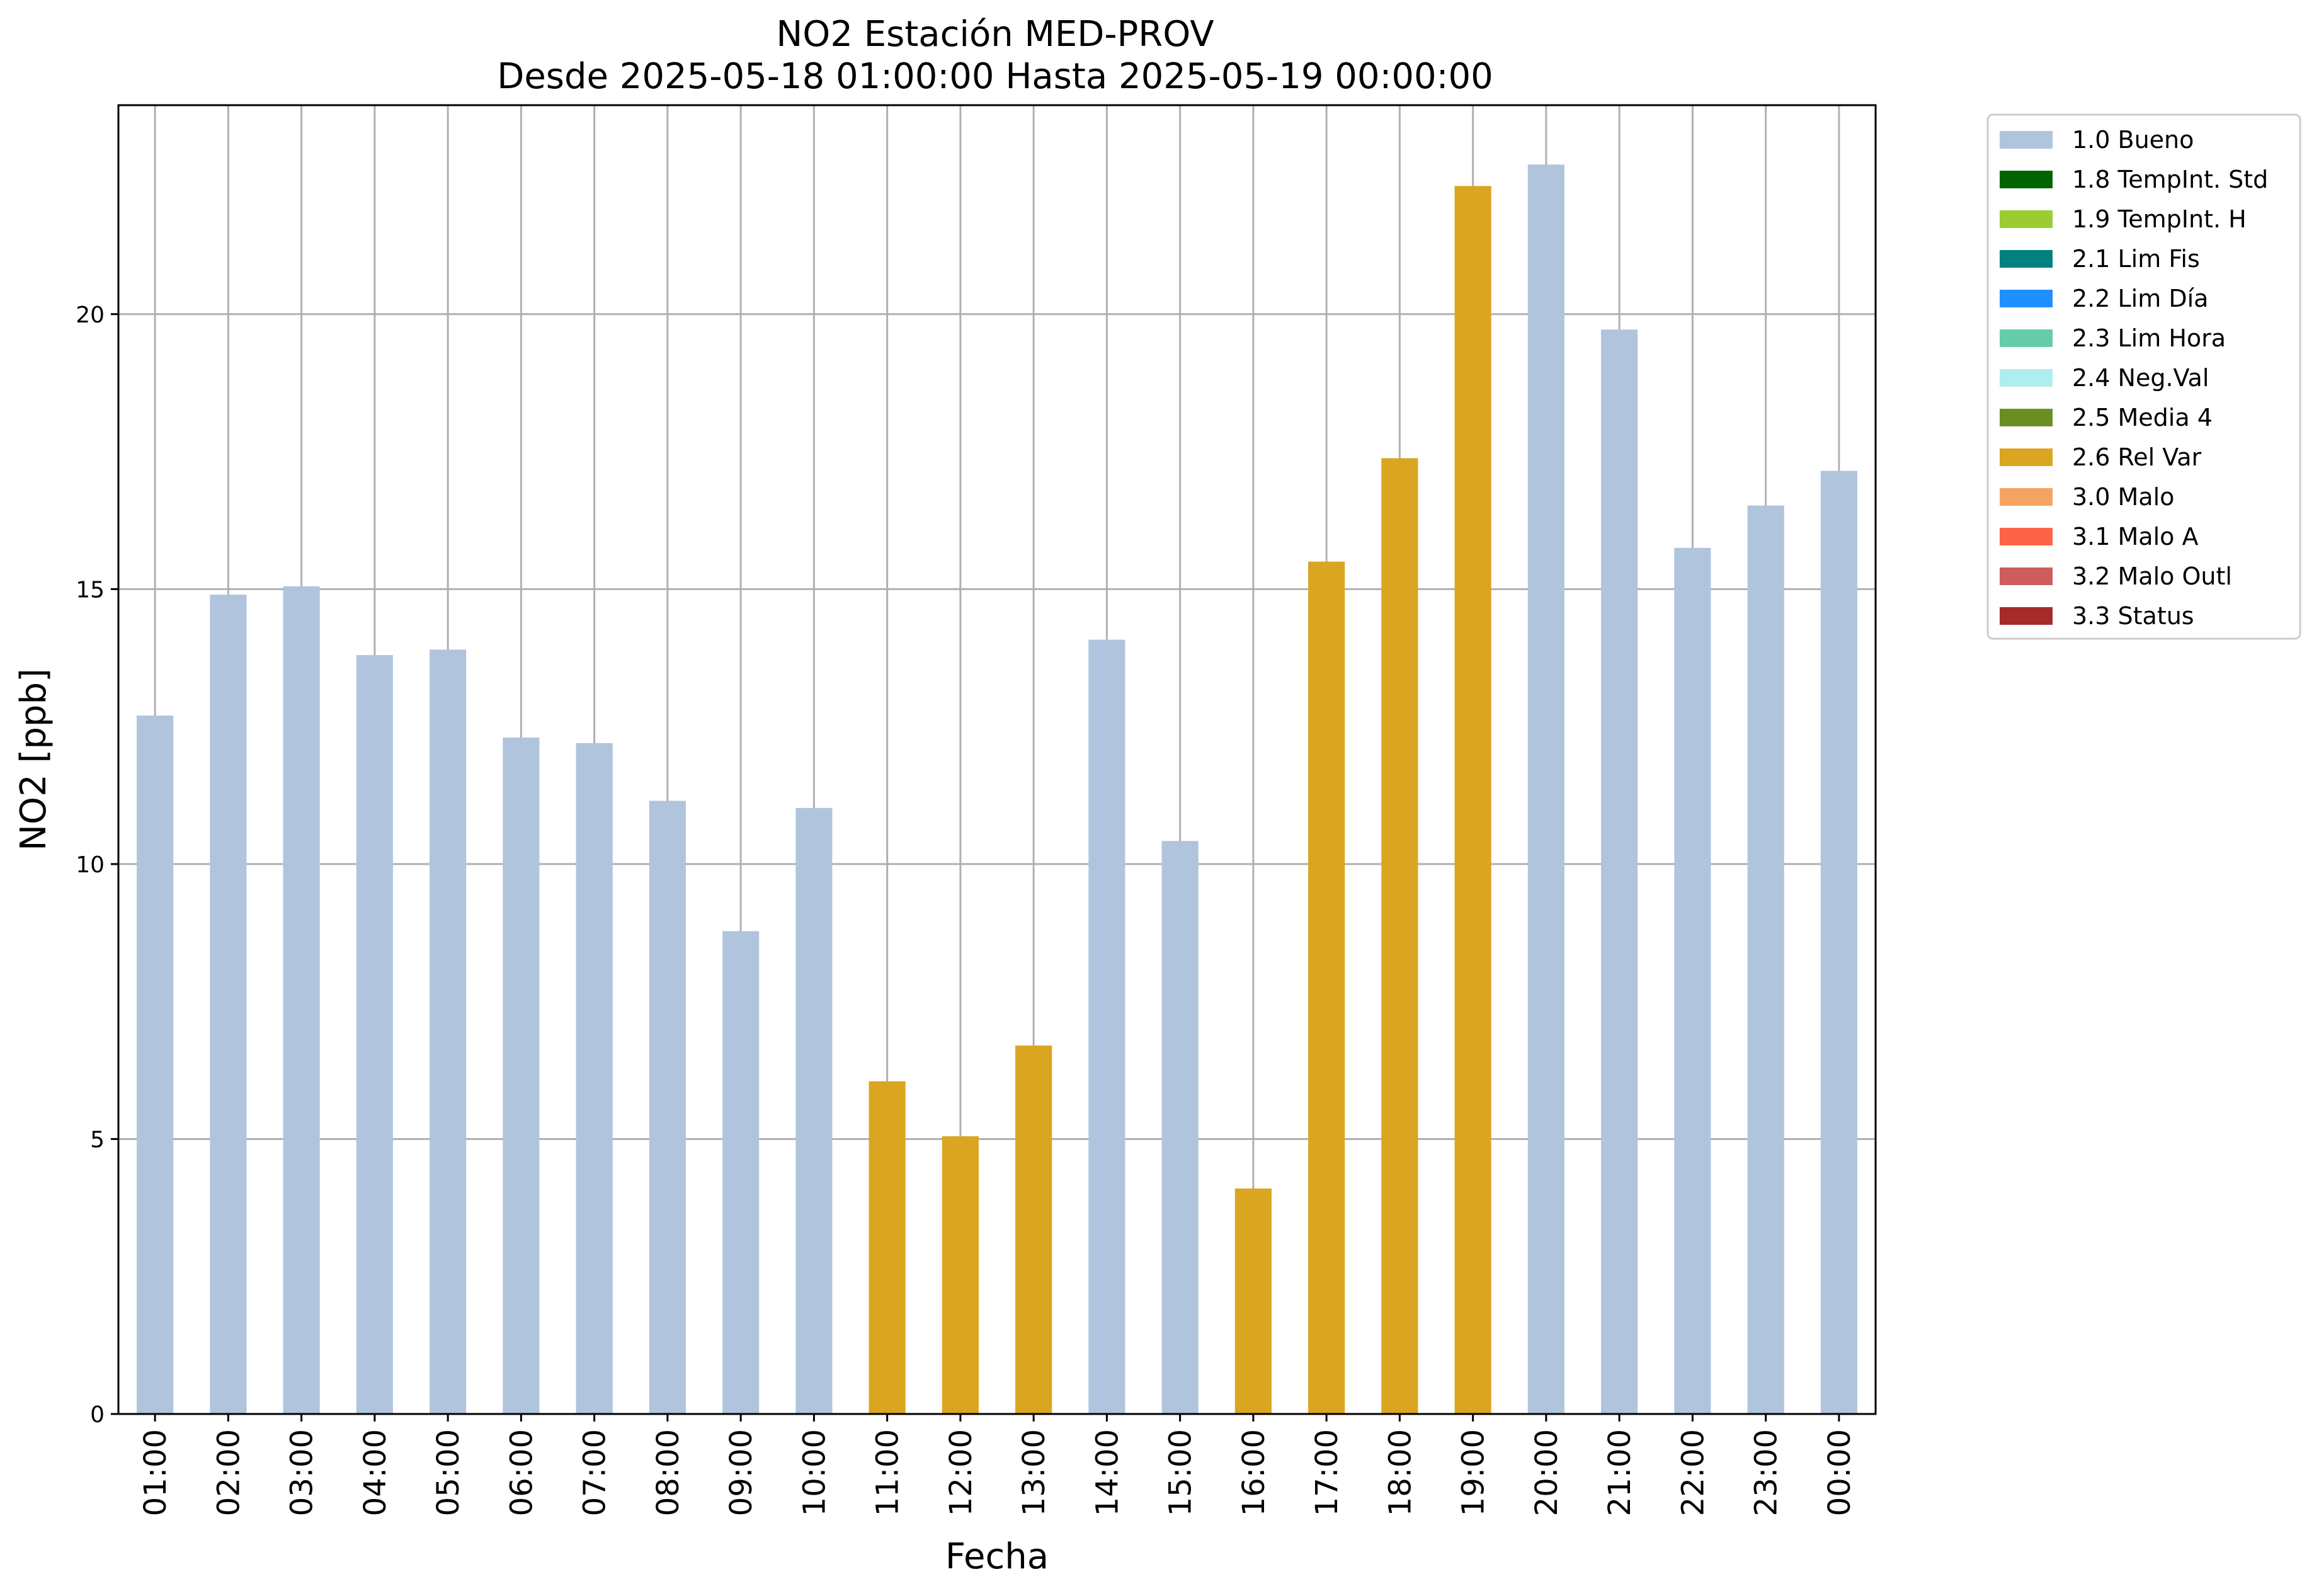  Describe the element at coordinates (448, 1472) in the screenshot. I see `x-tick-label: 05:00` at that location.